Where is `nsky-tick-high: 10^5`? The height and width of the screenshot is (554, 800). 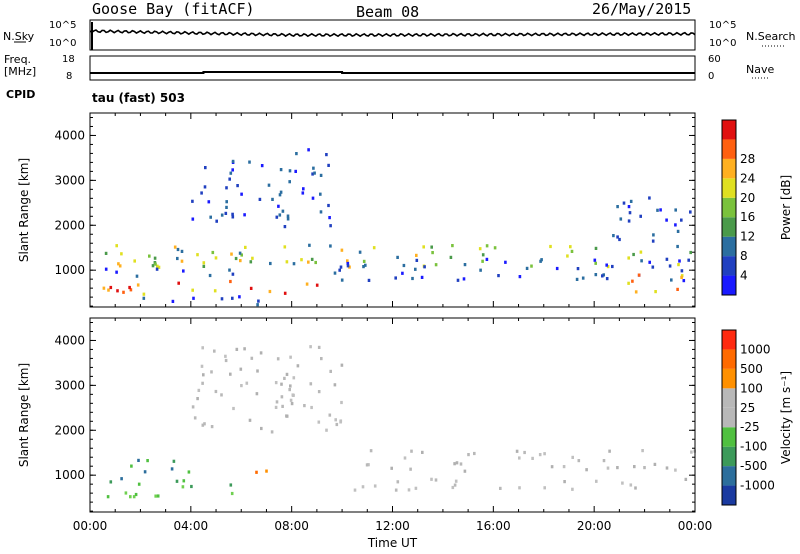
nsky-tick-high: 10^5 is located at coordinates (63, 25).